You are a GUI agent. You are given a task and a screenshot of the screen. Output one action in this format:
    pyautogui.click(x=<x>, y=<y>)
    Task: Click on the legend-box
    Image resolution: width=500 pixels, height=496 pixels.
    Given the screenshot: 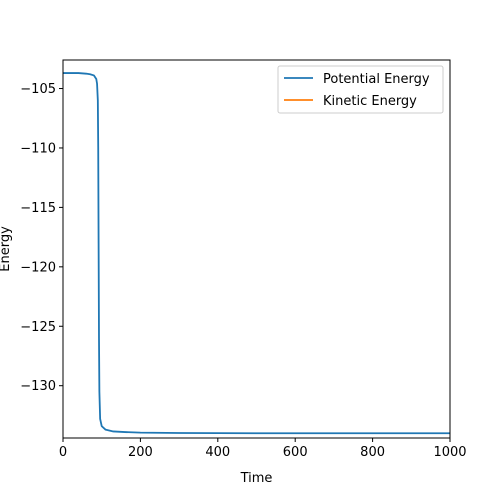 What is the action you would take?
    pyautogui.click(x=360, y=89)
    